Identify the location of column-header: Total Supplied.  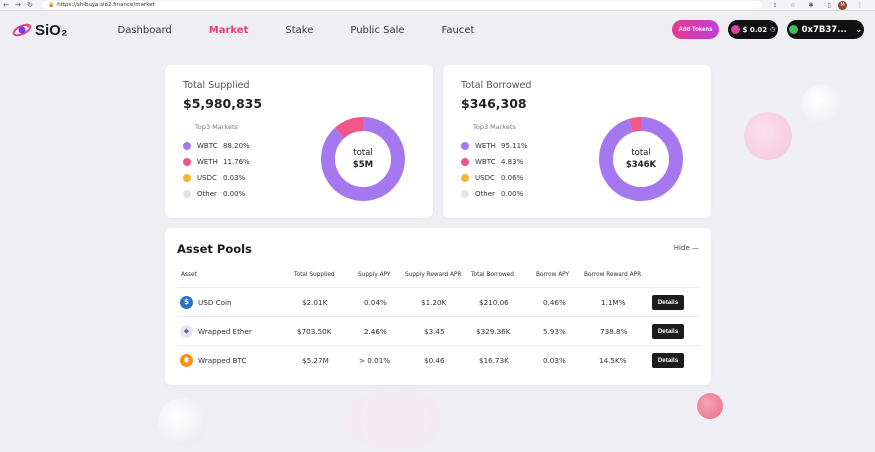
(314, 275).